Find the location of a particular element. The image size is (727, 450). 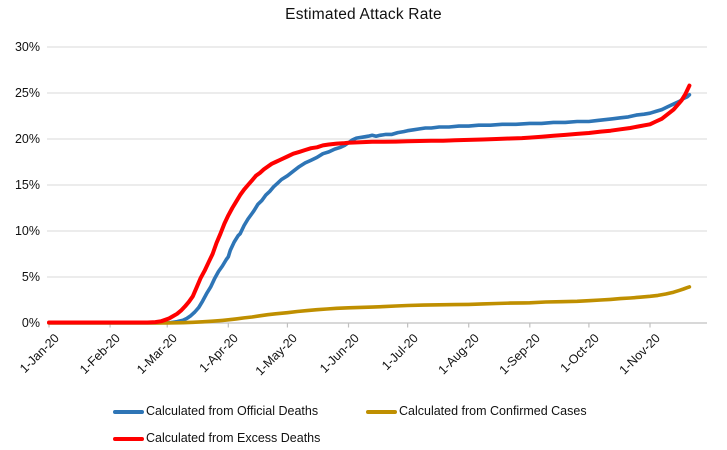

chart-title: Estimated Attack Rate is located at coordinates (363, 14).